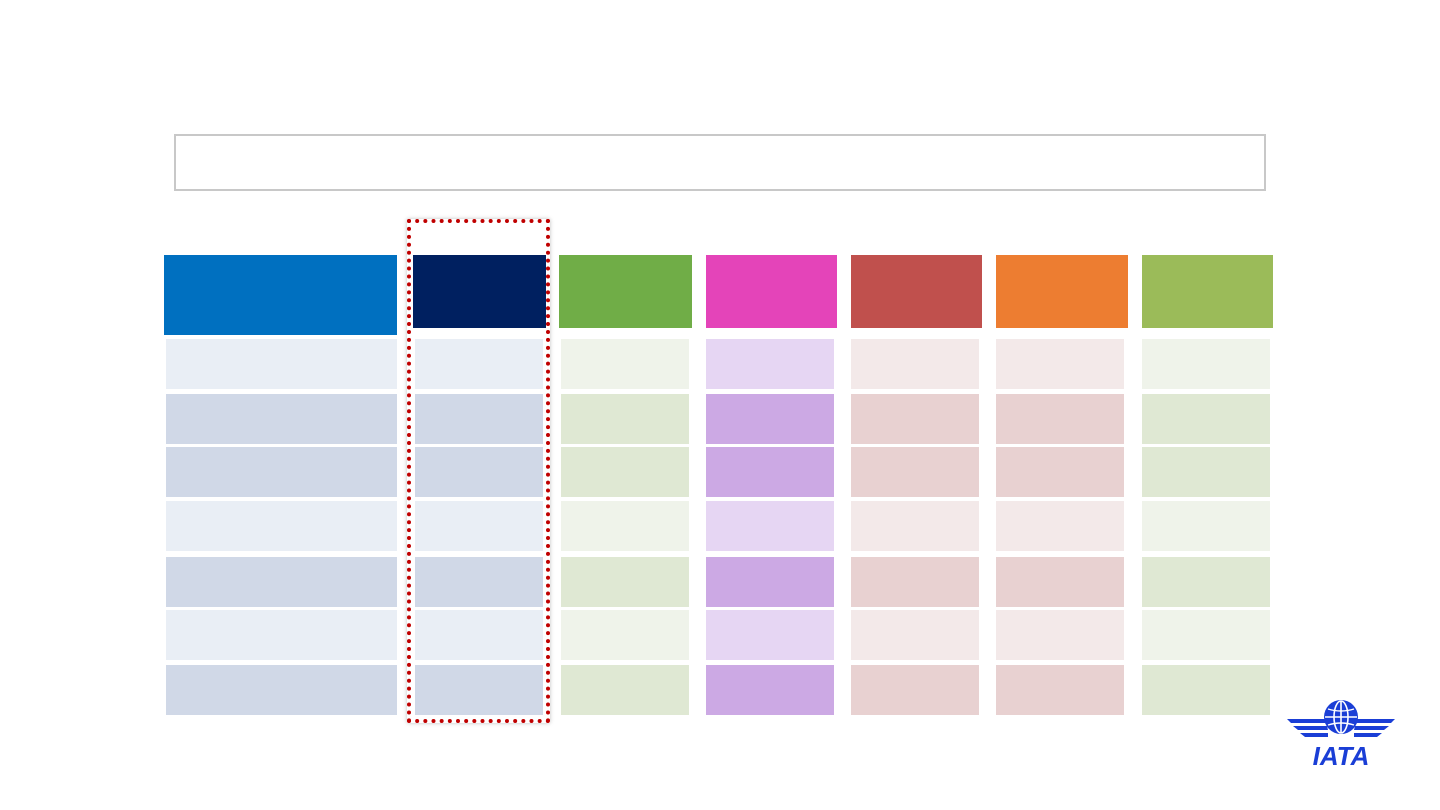  Describe the element at coordinates (1341, 755) in the screenshot. I see `iata-wordmark: IATA` at that location.